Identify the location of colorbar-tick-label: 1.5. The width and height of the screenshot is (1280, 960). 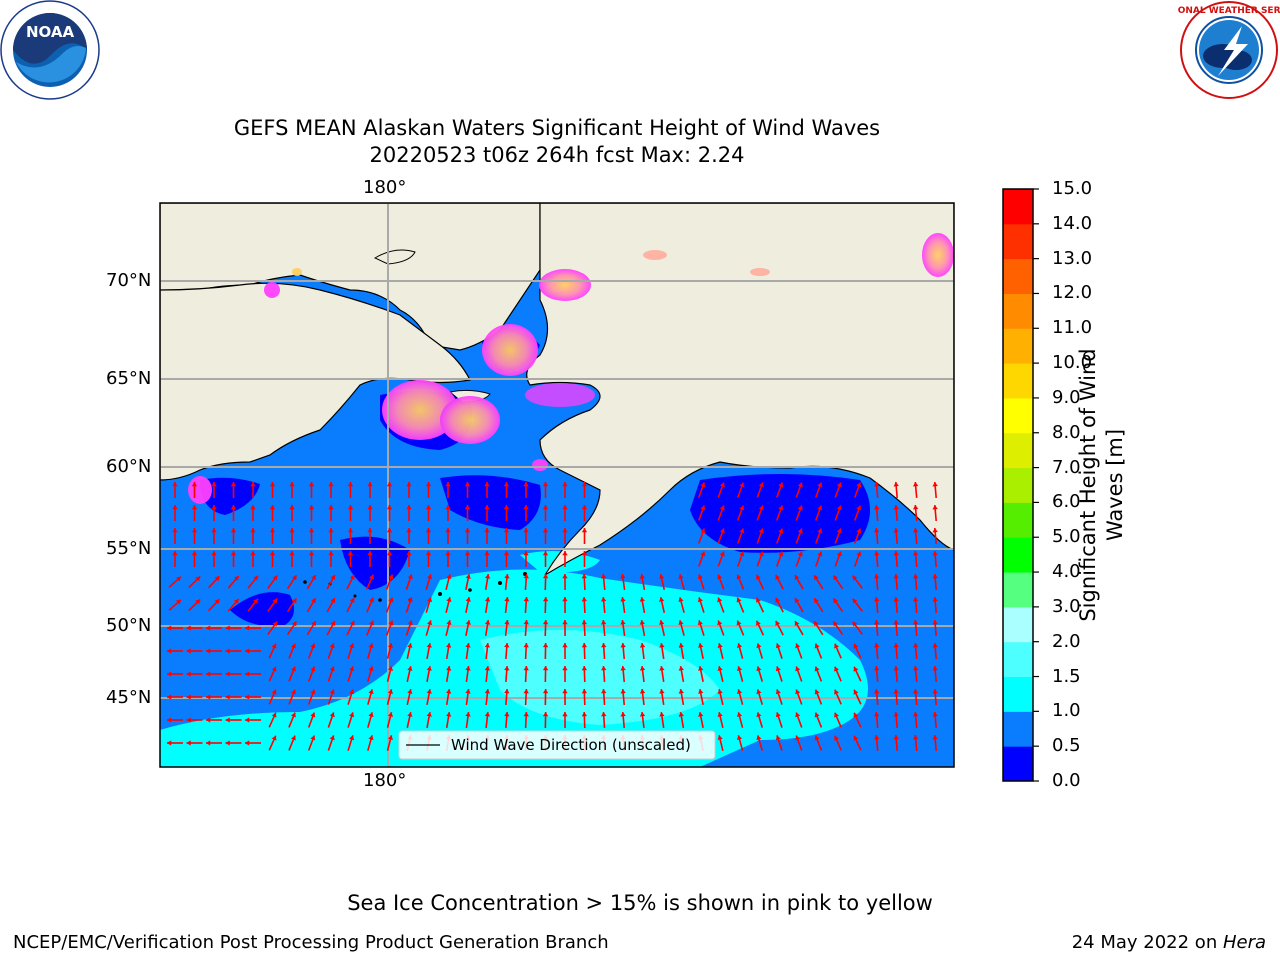
(1066, 676).